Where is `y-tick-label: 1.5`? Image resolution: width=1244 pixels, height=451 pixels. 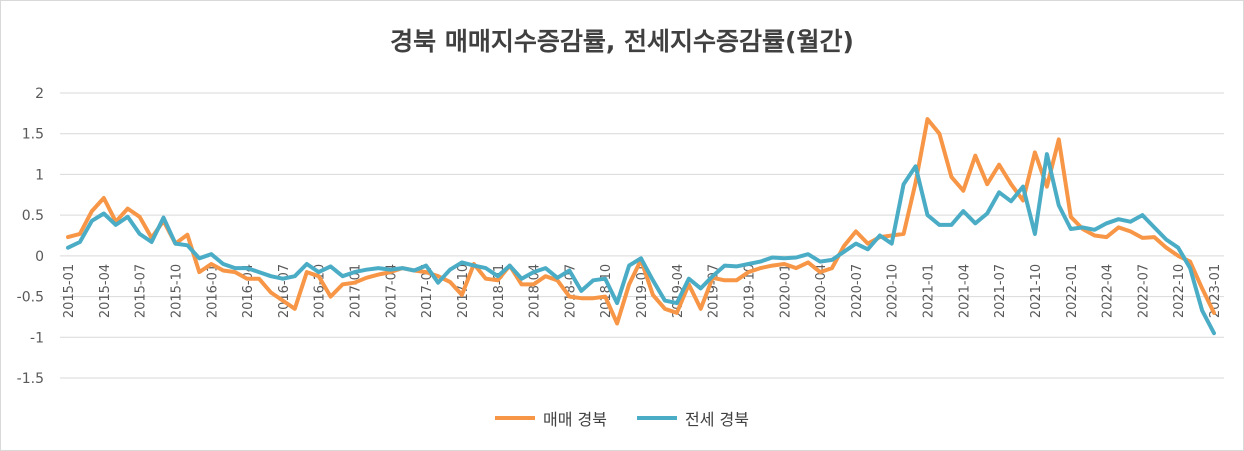
y-tick-label: 1.5 is located at coordinates (33, 135).